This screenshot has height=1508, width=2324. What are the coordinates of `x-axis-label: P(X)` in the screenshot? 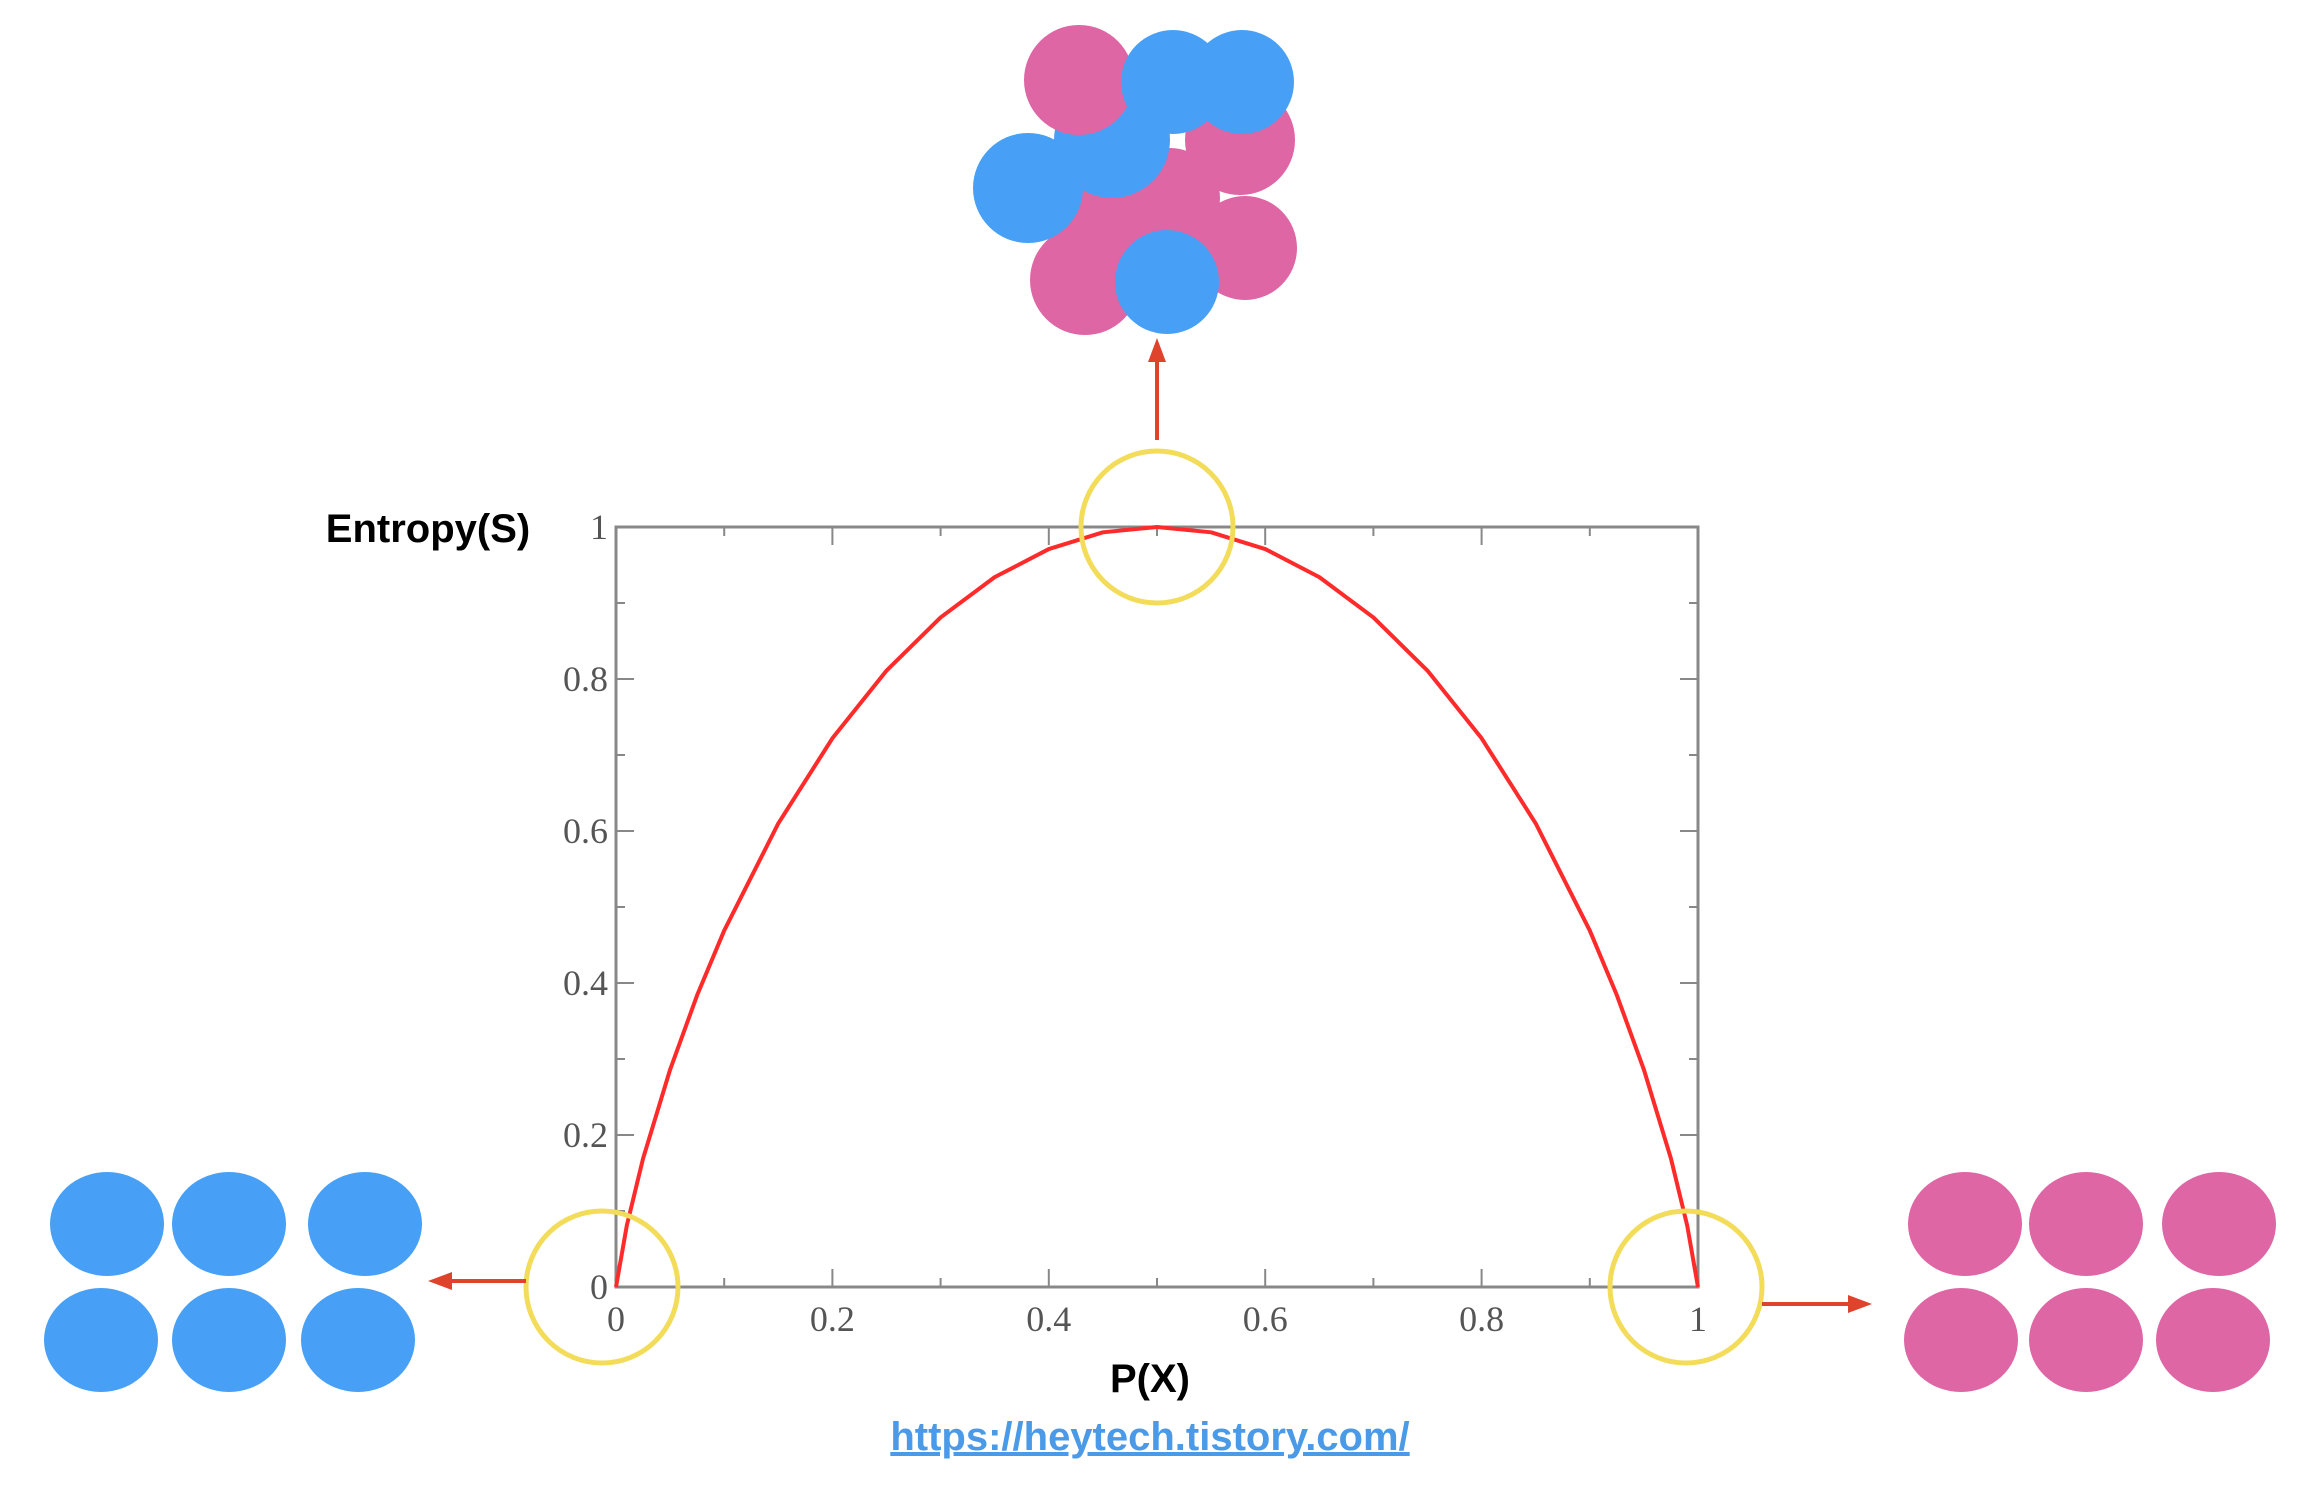 It's located at (1150, 1379).